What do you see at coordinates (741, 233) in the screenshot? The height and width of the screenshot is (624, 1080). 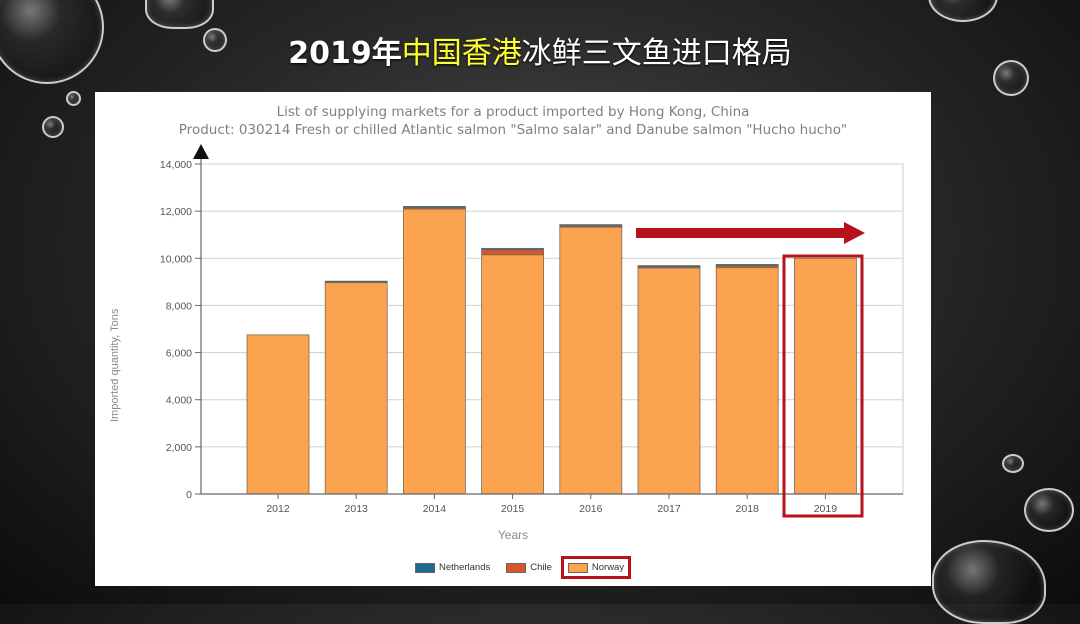 I see `trend-arrow-shaft` at bounding box center [741, 233].